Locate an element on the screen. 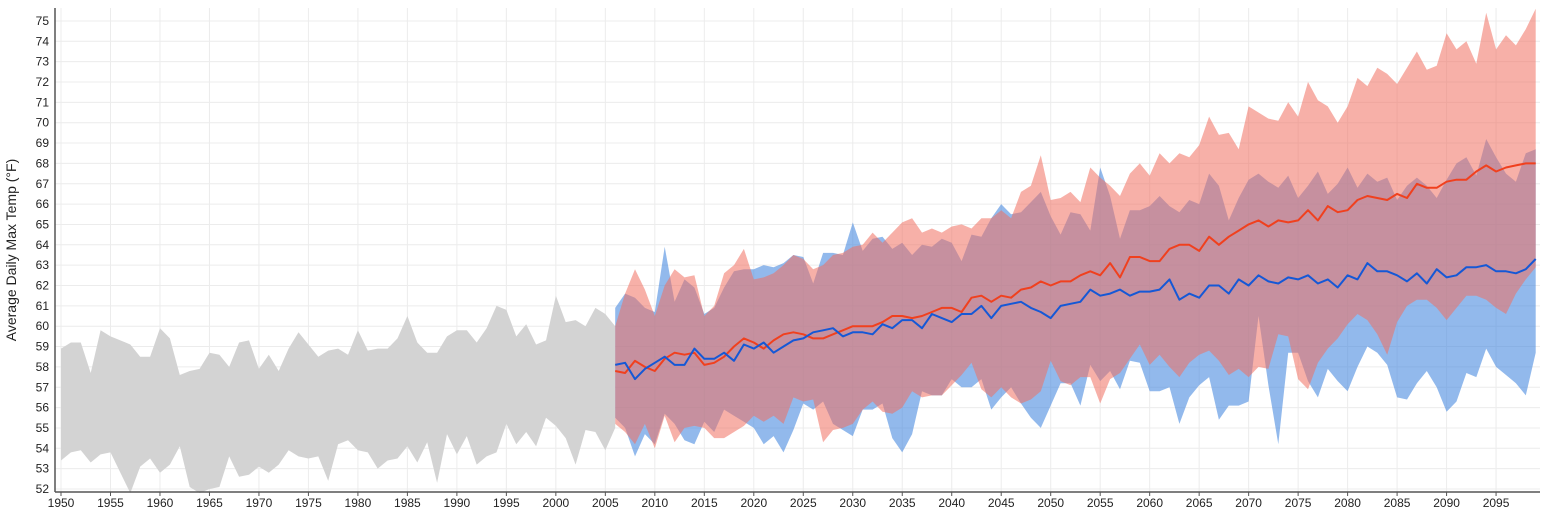 Image resolution: width=1542 pixels, height=530 pixels. x-tick-label: 2010 is located at coordinates (654, 503).